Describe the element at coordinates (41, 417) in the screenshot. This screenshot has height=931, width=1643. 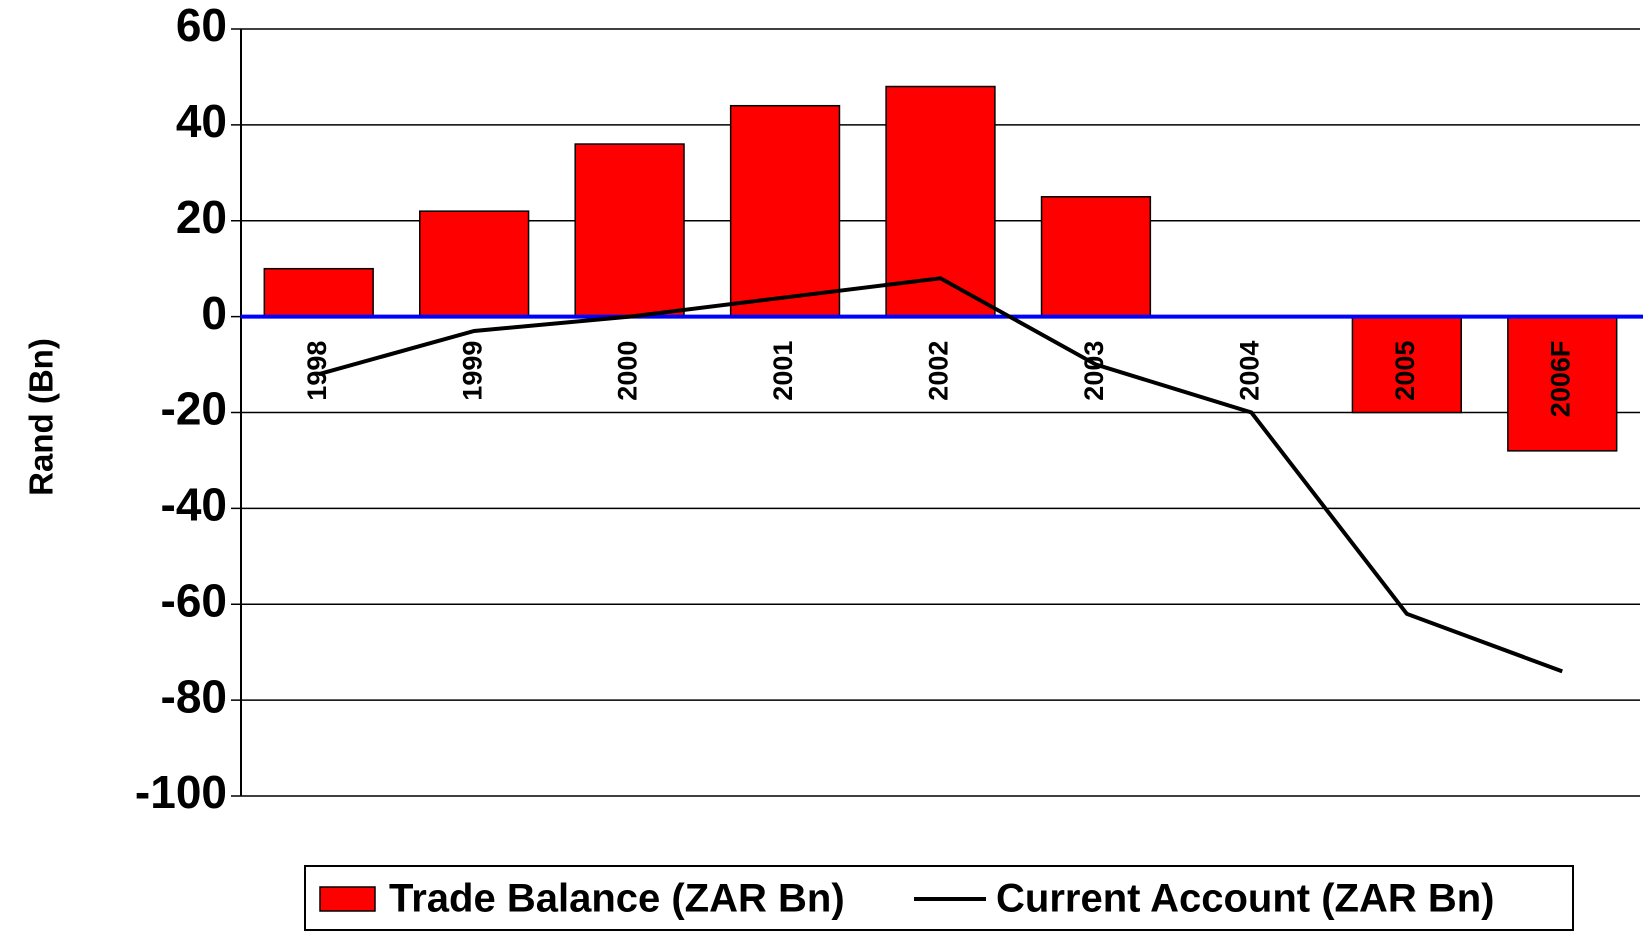
I see `y-axis-label: Rand (Bn)` at that location.